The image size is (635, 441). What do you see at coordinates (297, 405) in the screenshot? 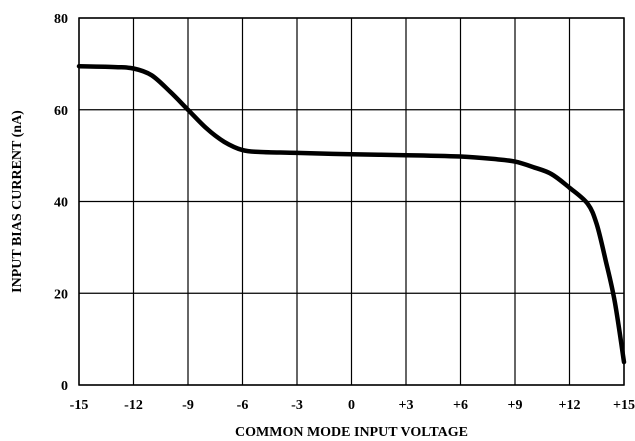
I see `x-tick-label: -3` at bounding box center [297, 405].